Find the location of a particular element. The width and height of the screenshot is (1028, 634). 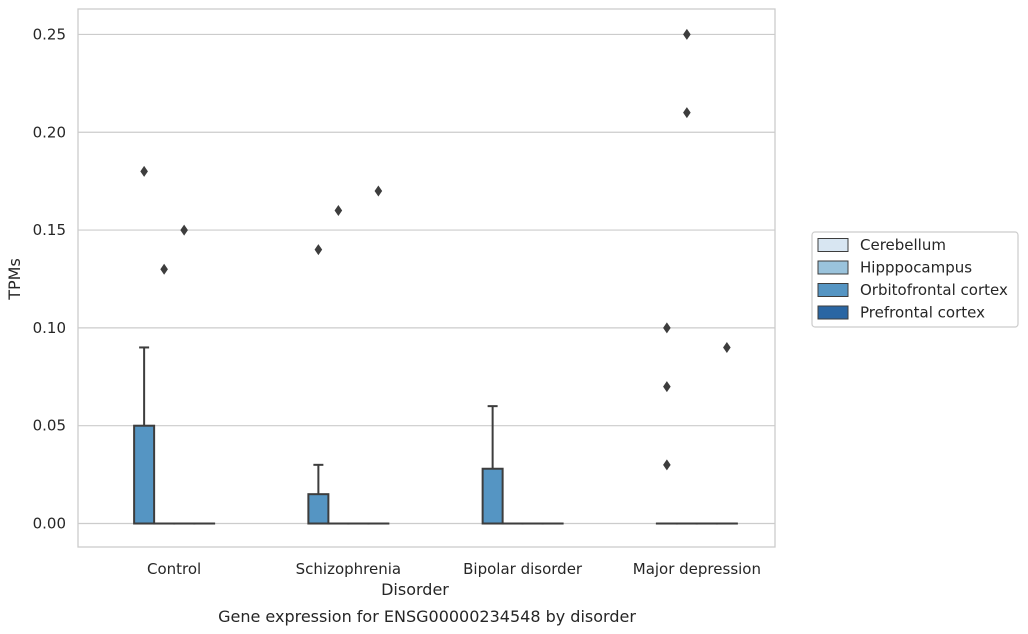

y-axis-label: TPMs is located at coordinates (14, 279).